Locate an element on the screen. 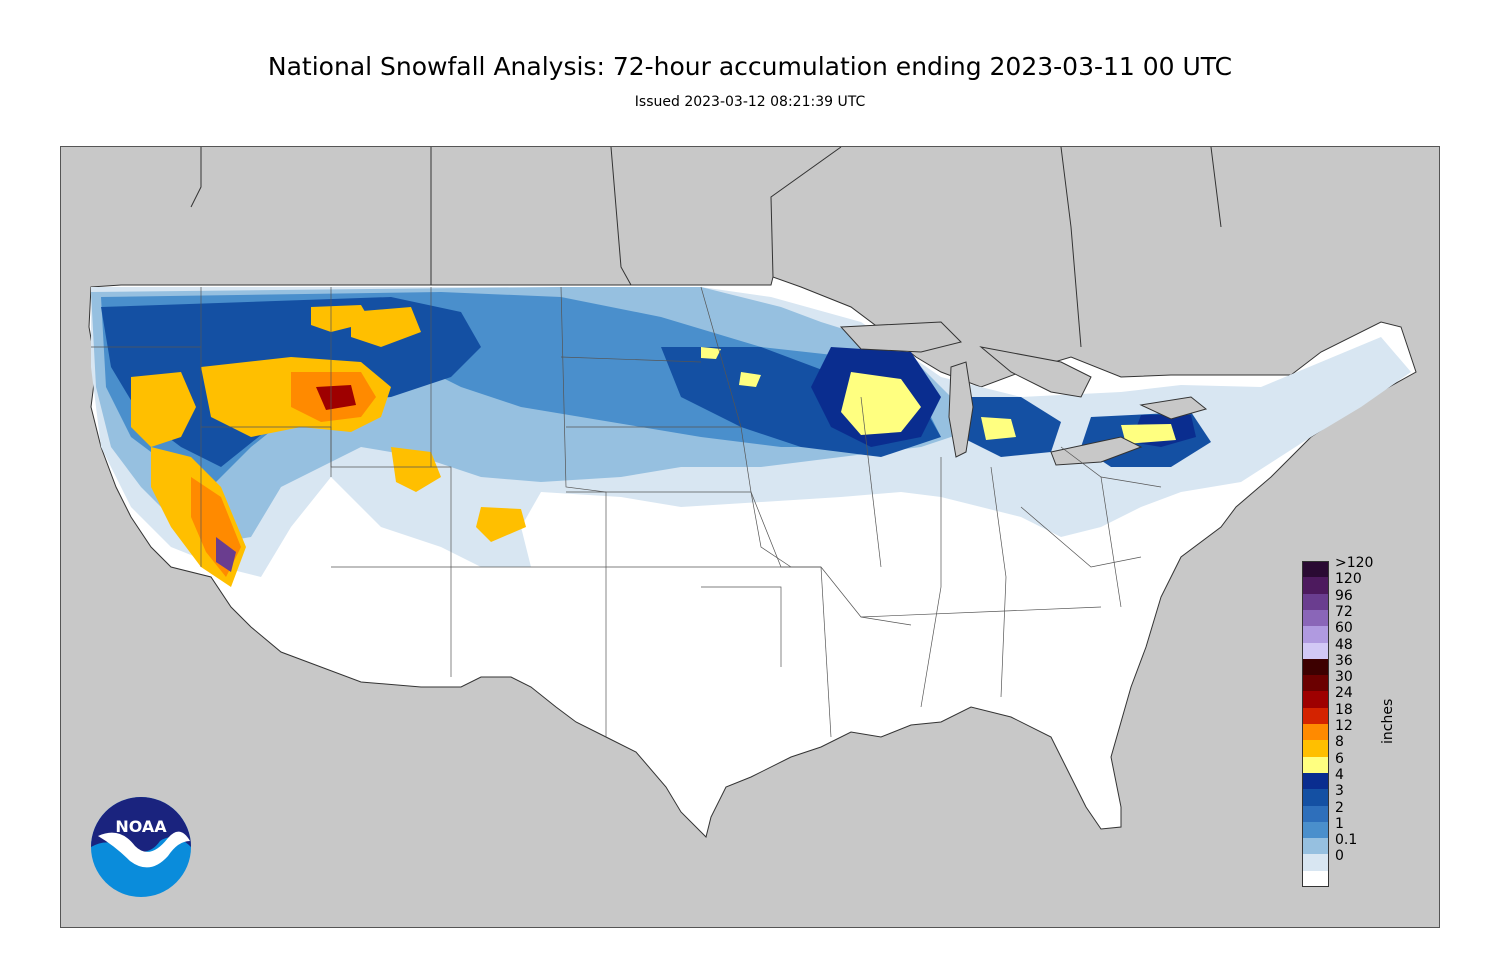 Image resolution: width=1500 pixels, height=978 pixels. legend-label: >120 is located at coordinates (1354, 563).